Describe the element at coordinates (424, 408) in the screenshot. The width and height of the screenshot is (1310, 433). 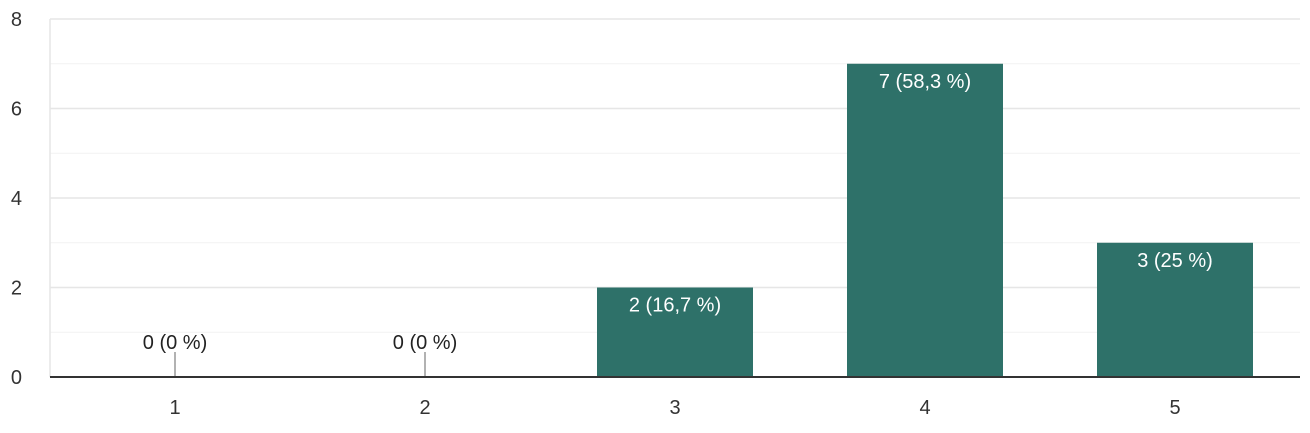
I see `x-tick-label: 2` at that location.